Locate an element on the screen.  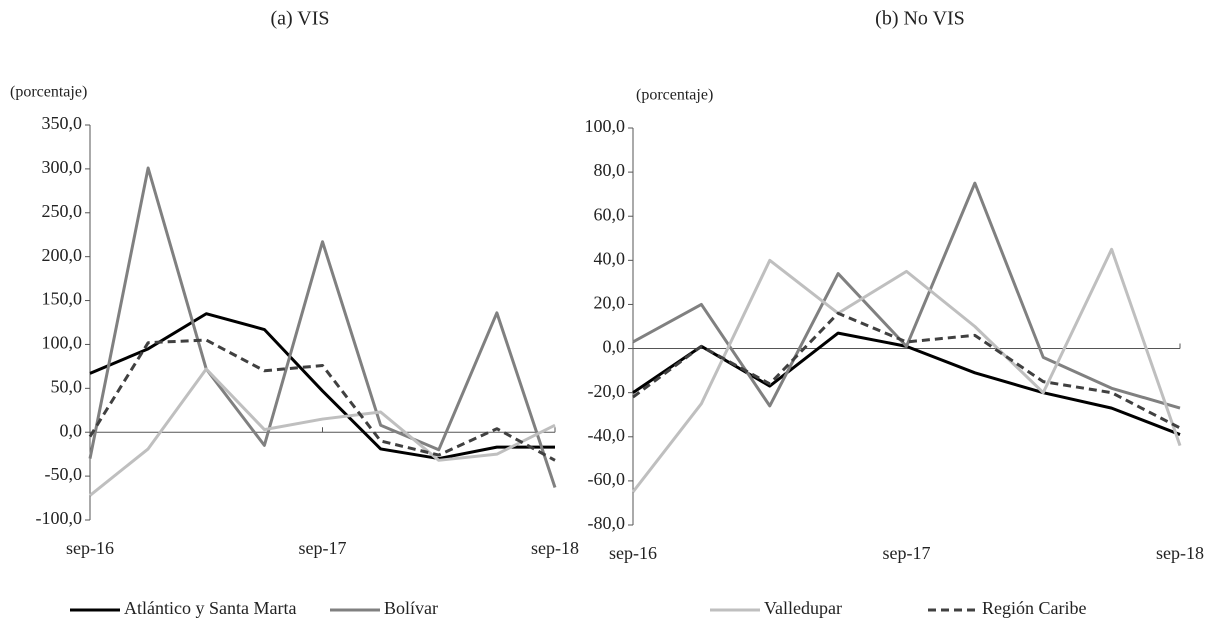
y-tick-label: -80,0 is located at coordinates (607, 523).